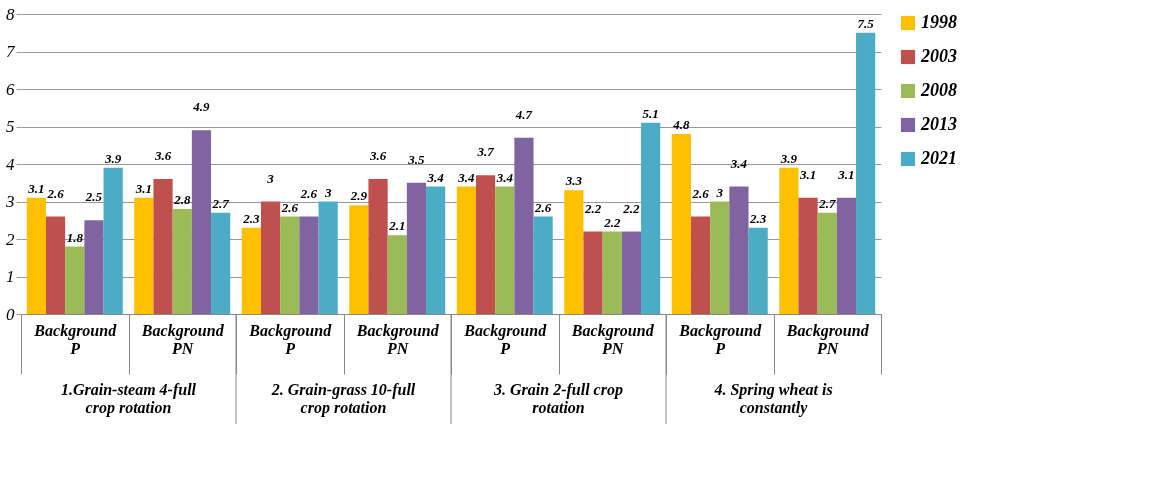 The image size is (1165, 495). Describe the element at coordinates (939, 22) in the screenshot. I see `legend-label: 1998` at that location.